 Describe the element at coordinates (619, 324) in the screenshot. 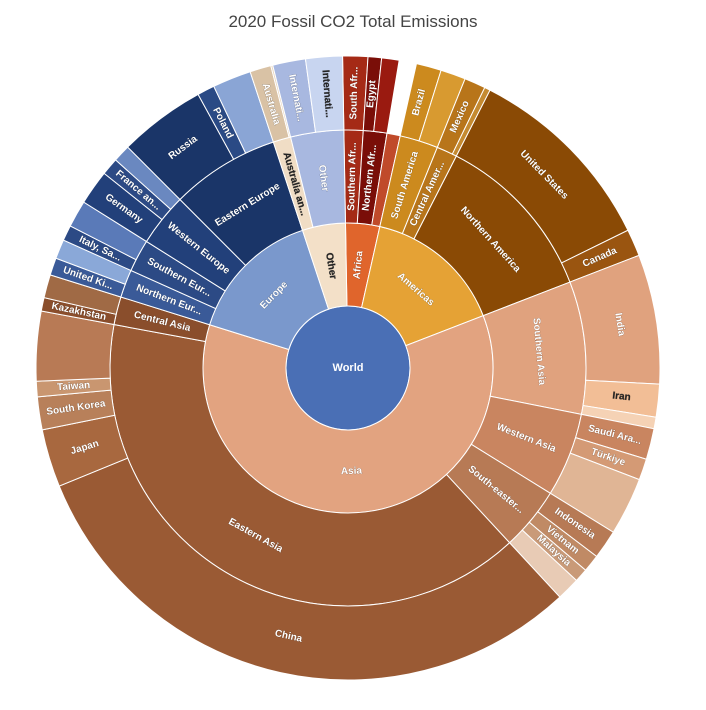

I see `country-label-india: India` at that location.